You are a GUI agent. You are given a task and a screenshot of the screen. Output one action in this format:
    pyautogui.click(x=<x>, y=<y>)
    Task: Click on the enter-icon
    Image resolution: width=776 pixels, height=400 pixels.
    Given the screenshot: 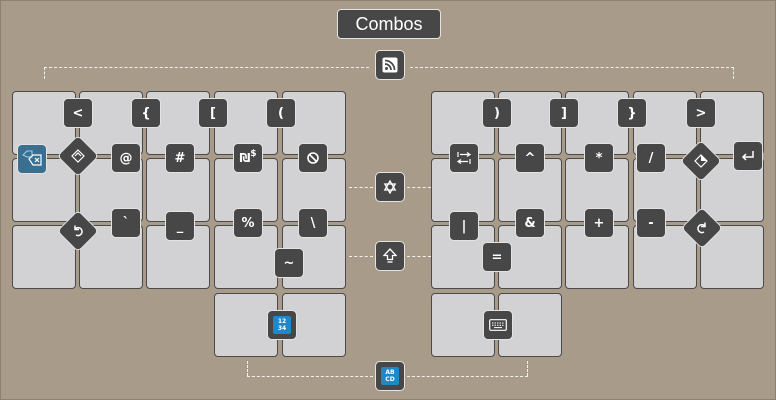 What is the action you would take?
    pyautogui.click(x=748, y=156)
    